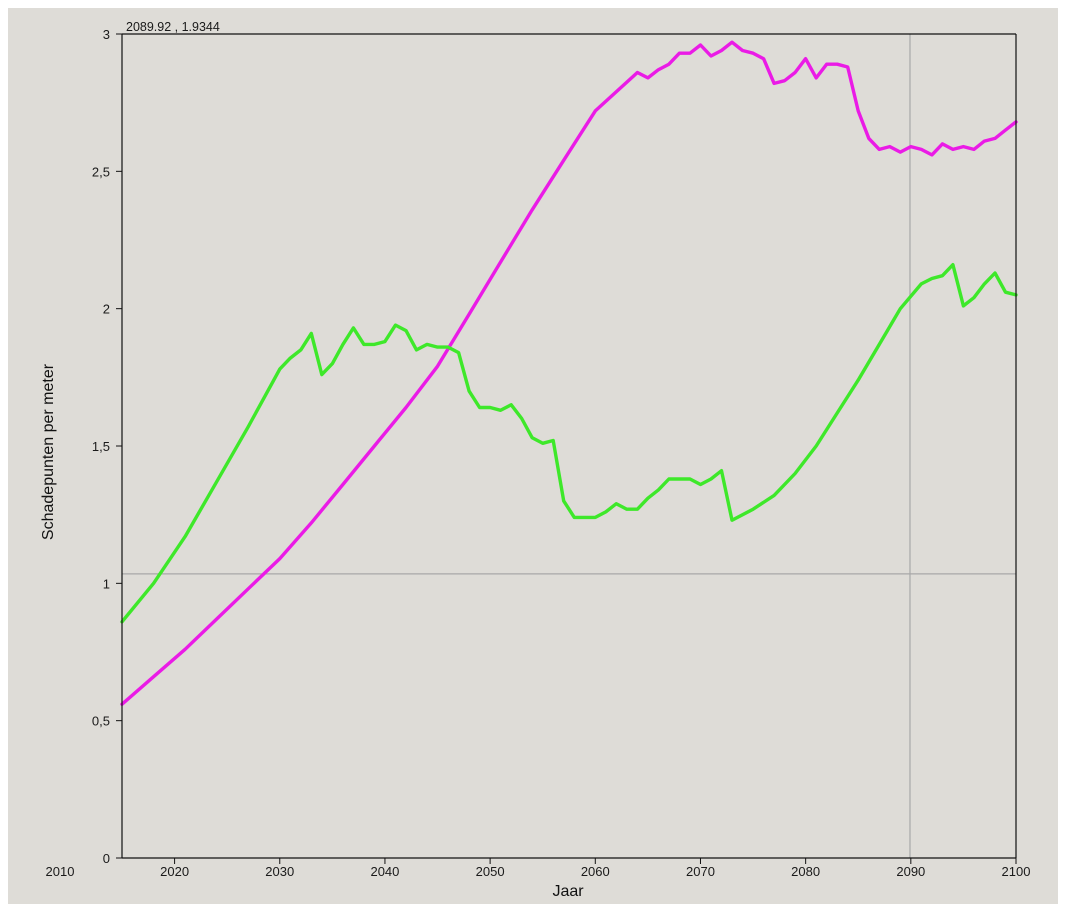  I want to click on y-tick-label: 2, so click(106, 309).